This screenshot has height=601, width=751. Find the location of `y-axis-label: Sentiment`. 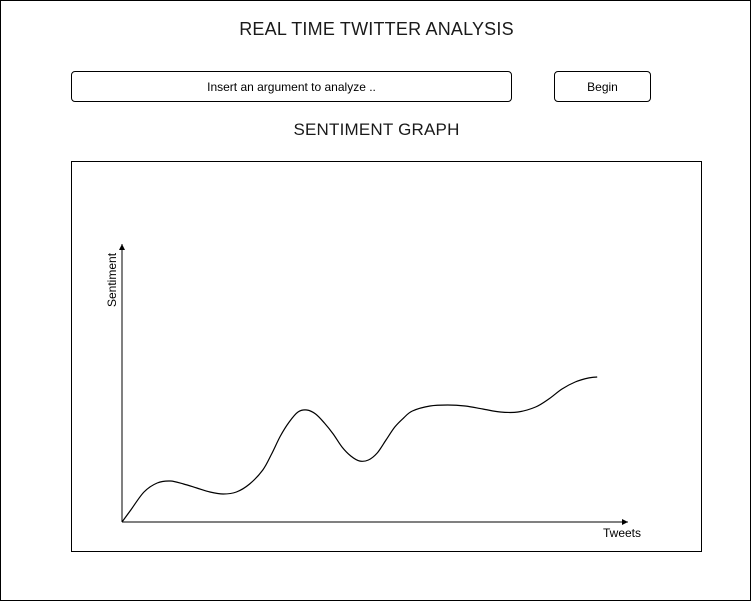

y-axis-label: Sentiment is located at coordinates (112, 279).